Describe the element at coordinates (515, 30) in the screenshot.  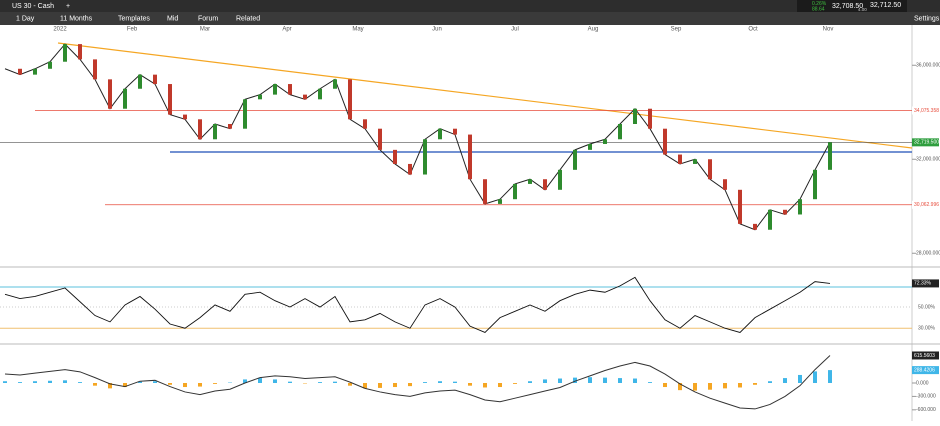
I see `x-tick-label: Jul` at that location.